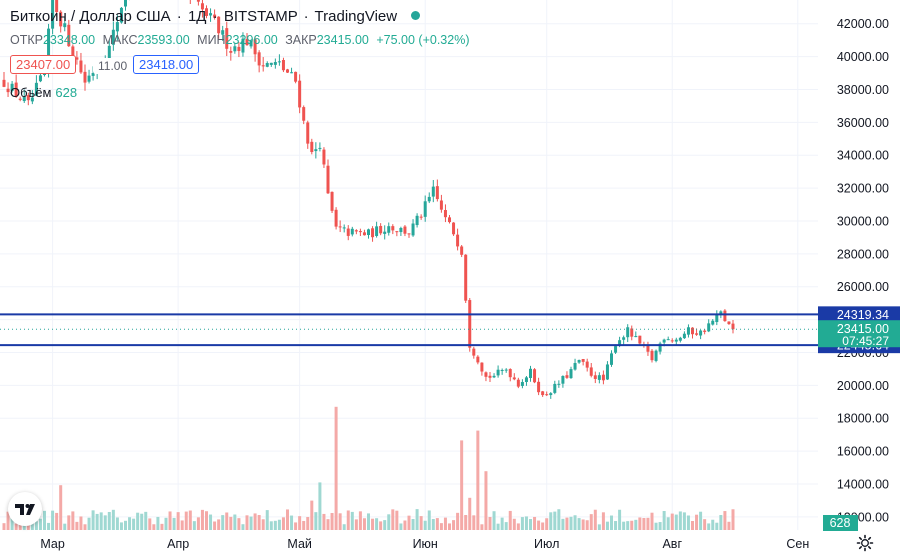 Image resolution: width=900 pixels, height=557 pixels. Describe the element at coordinates (416, 15) in the screenshot. I see `market-status-icon` at that location.